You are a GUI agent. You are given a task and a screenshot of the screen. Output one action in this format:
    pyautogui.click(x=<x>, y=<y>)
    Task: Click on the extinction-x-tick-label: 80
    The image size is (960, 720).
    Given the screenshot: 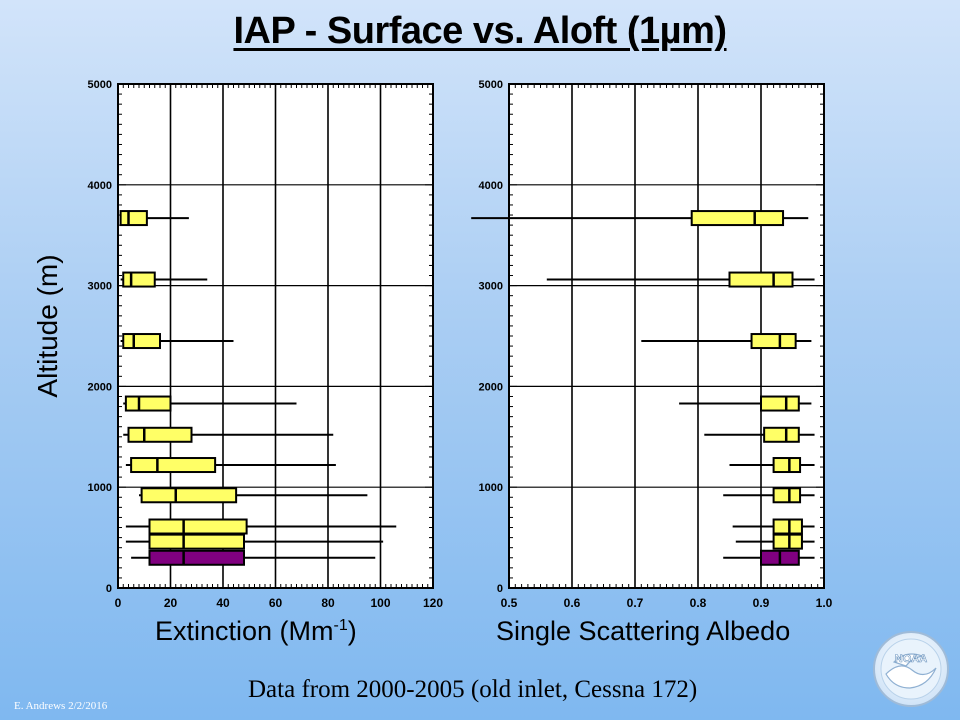 What is the action you would take?
    pyautogui.click(x=328, y=603)
    